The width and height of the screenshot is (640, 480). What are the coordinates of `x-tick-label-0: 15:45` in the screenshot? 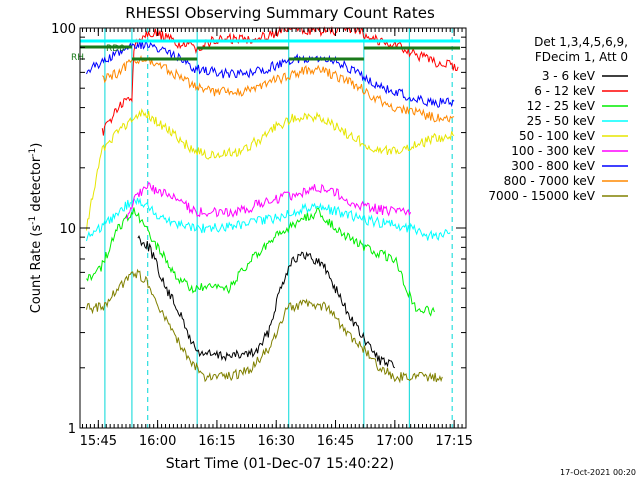 It's located at (98, 441).